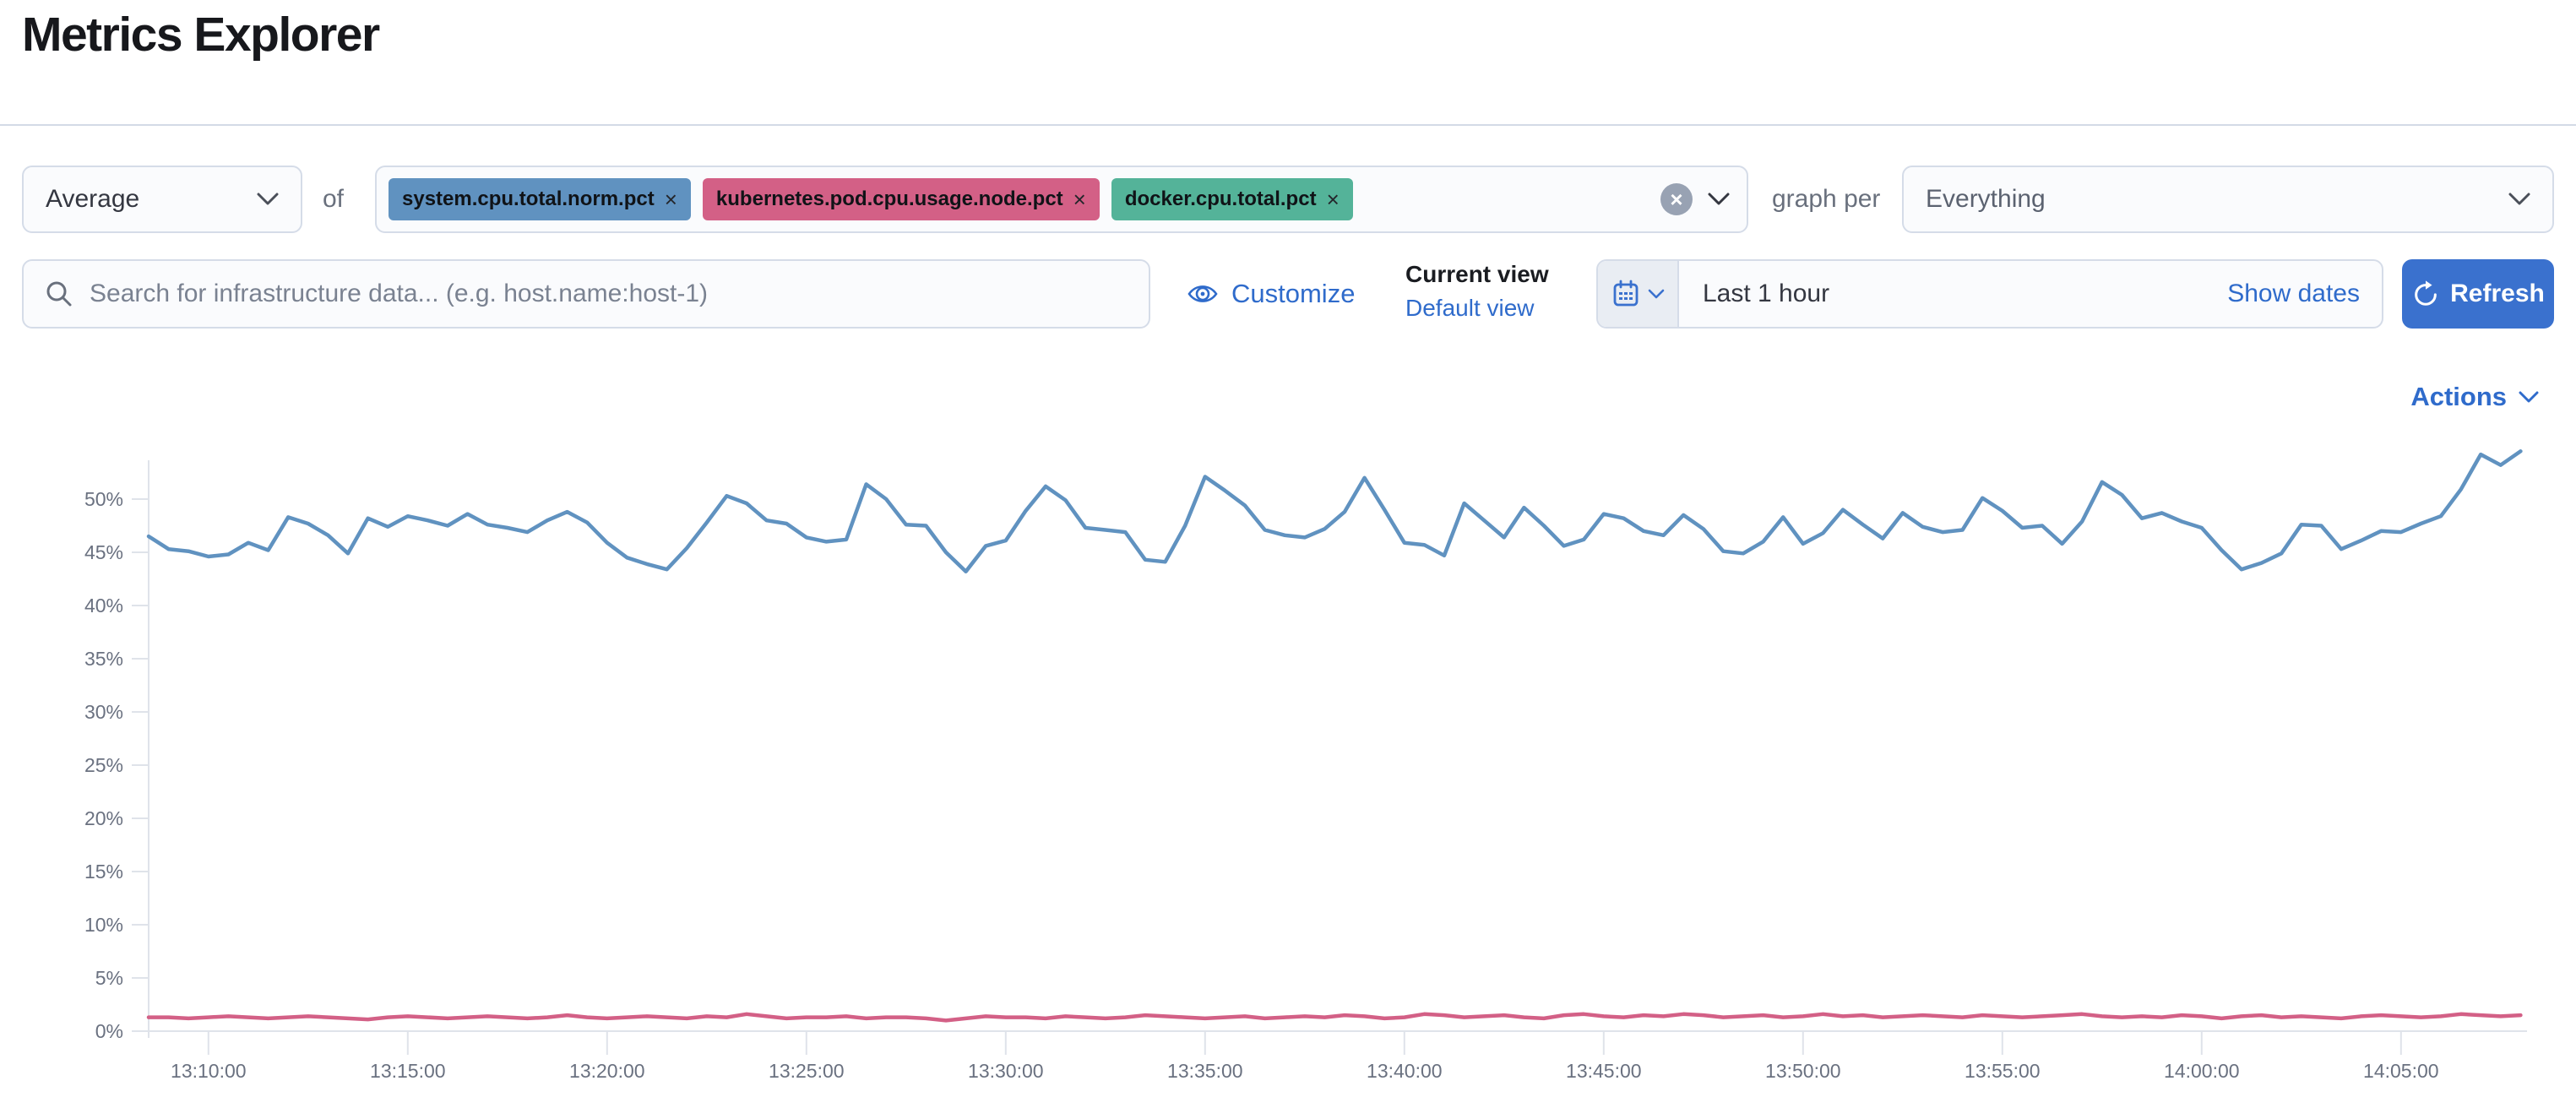  Describe the element at coordinates (1288, 125) in the screenshot. I see `header-divider` at that location.